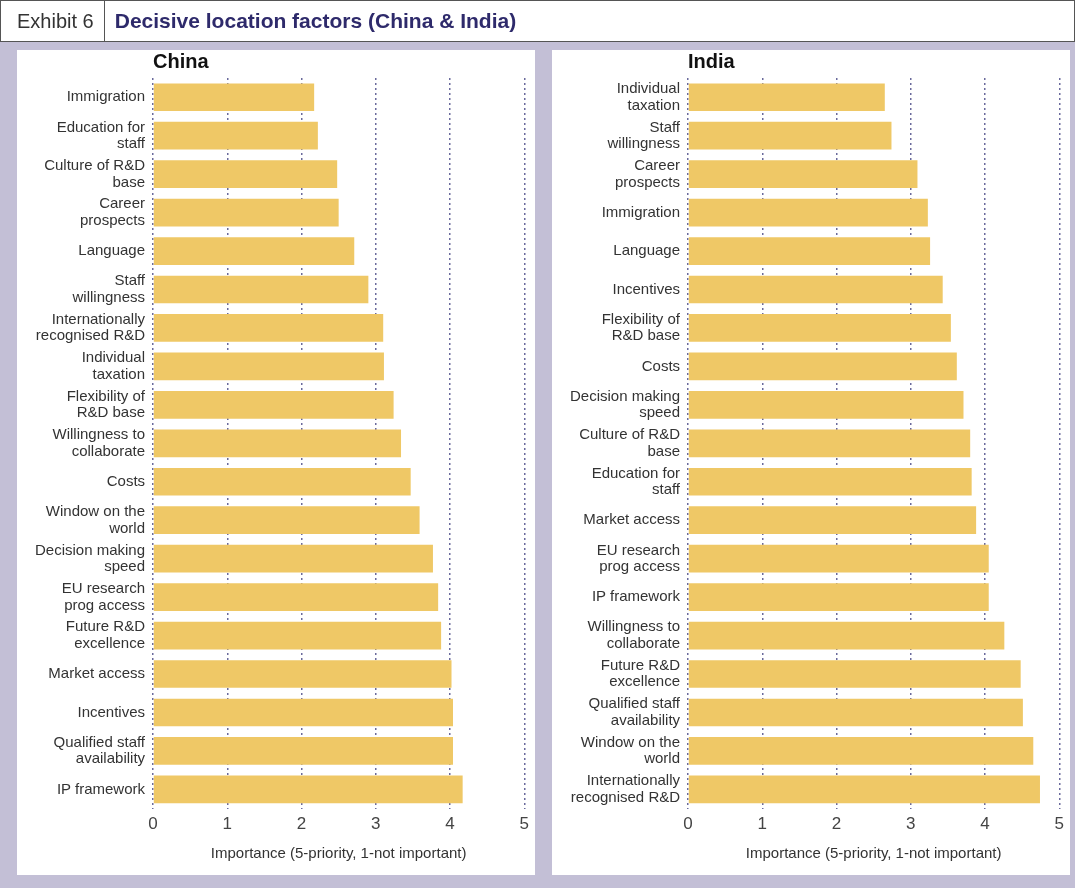 The image size is (1075, 888). Describe the element at coordinates (53, 21) in the screenshot. I see `text: Exhibit 6` at that location.